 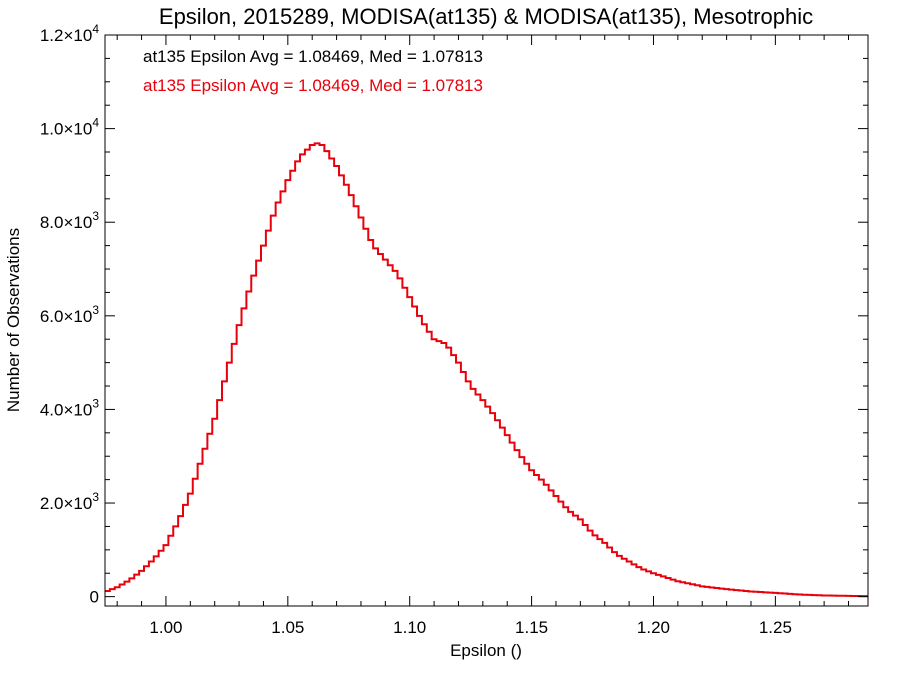 What do you see at coordinates (69, 407) in the screenshot?
I see `y-tick-label: 4.0×10³` at bounding box center [69, 407].